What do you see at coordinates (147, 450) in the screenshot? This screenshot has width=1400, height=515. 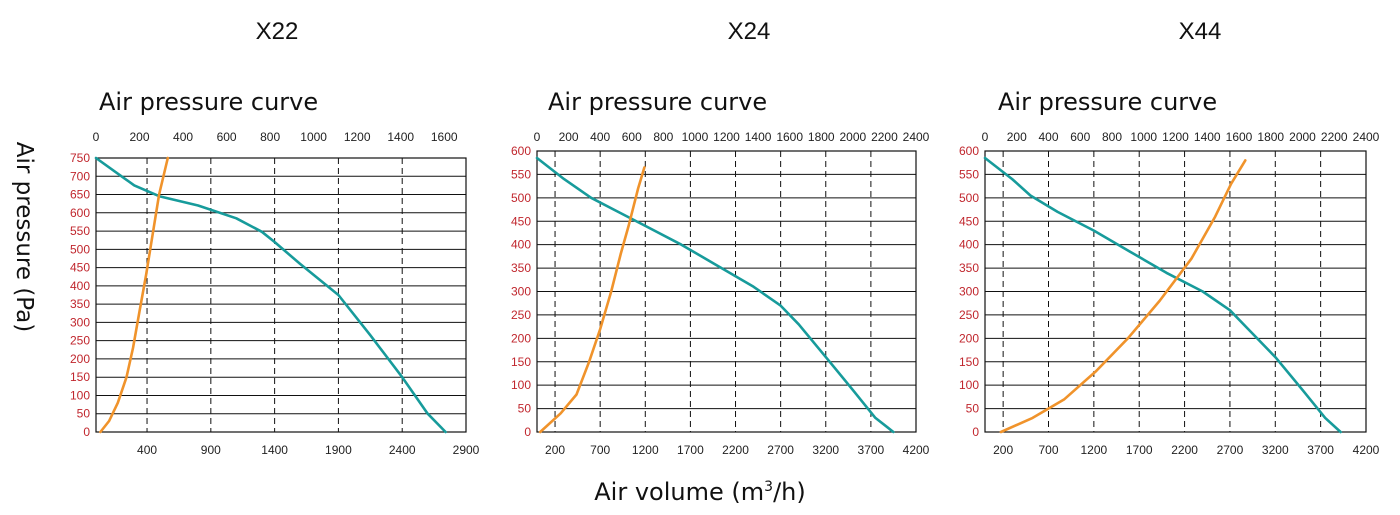 I see `x-tick-label-bottom: 400` at bounding box center [147, 450].